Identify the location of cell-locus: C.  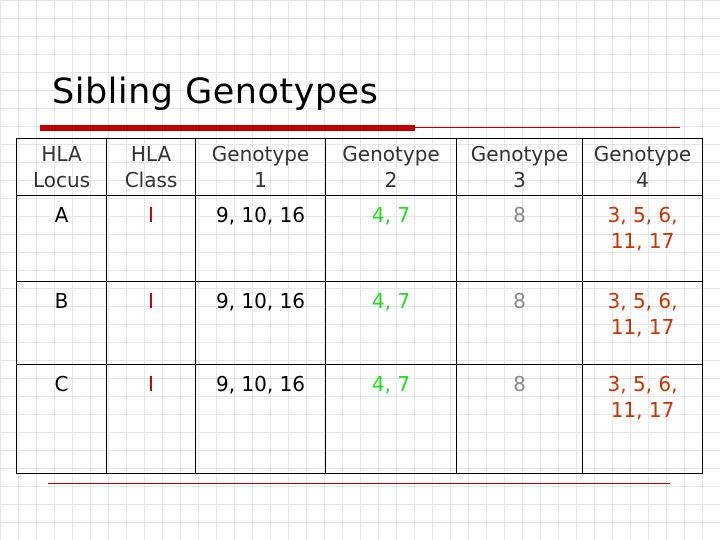
(61, 419).